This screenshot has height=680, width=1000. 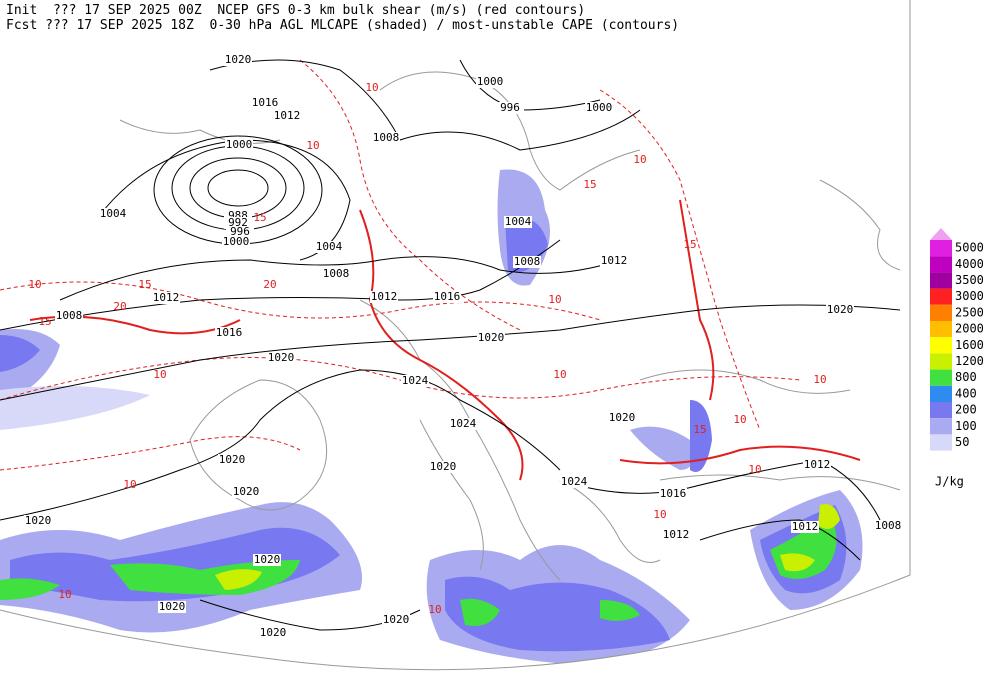 What do you see at coordinates (969, 280) in the screenshot?
I see `legend-label: 3500` at bounding box center [969, 280].